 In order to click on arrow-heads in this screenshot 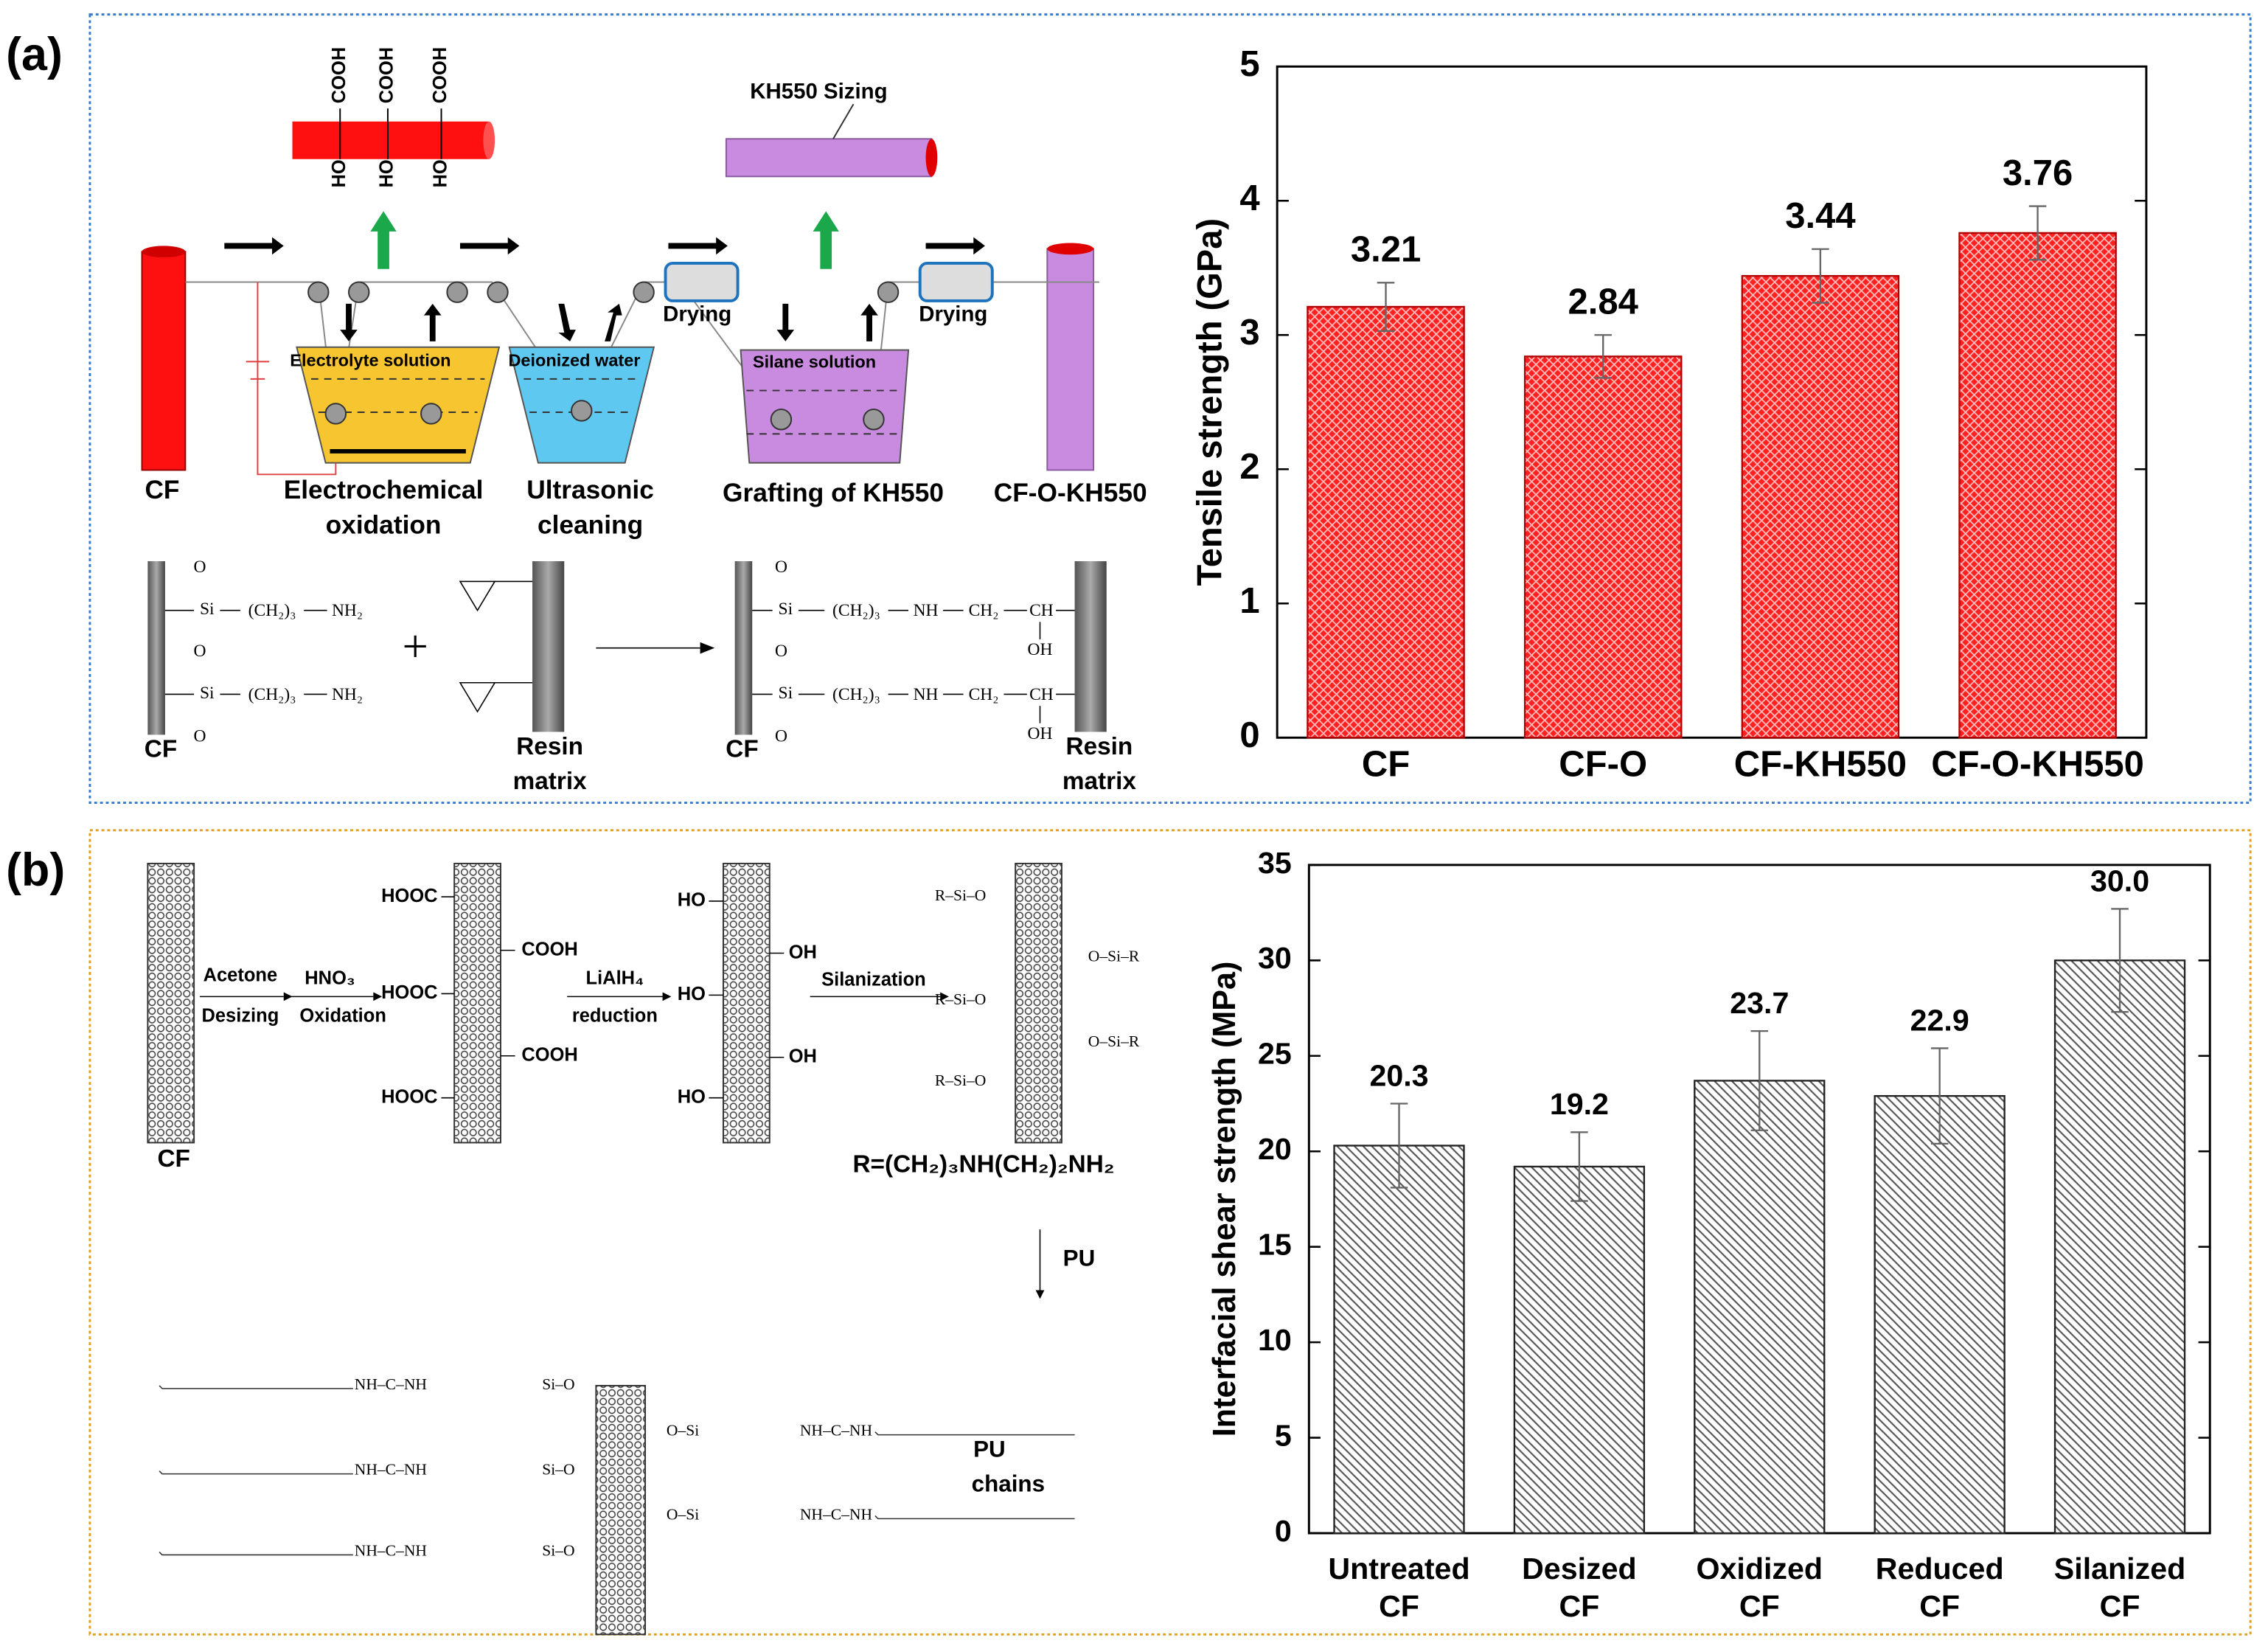, I will do `click(664, 1145)`.